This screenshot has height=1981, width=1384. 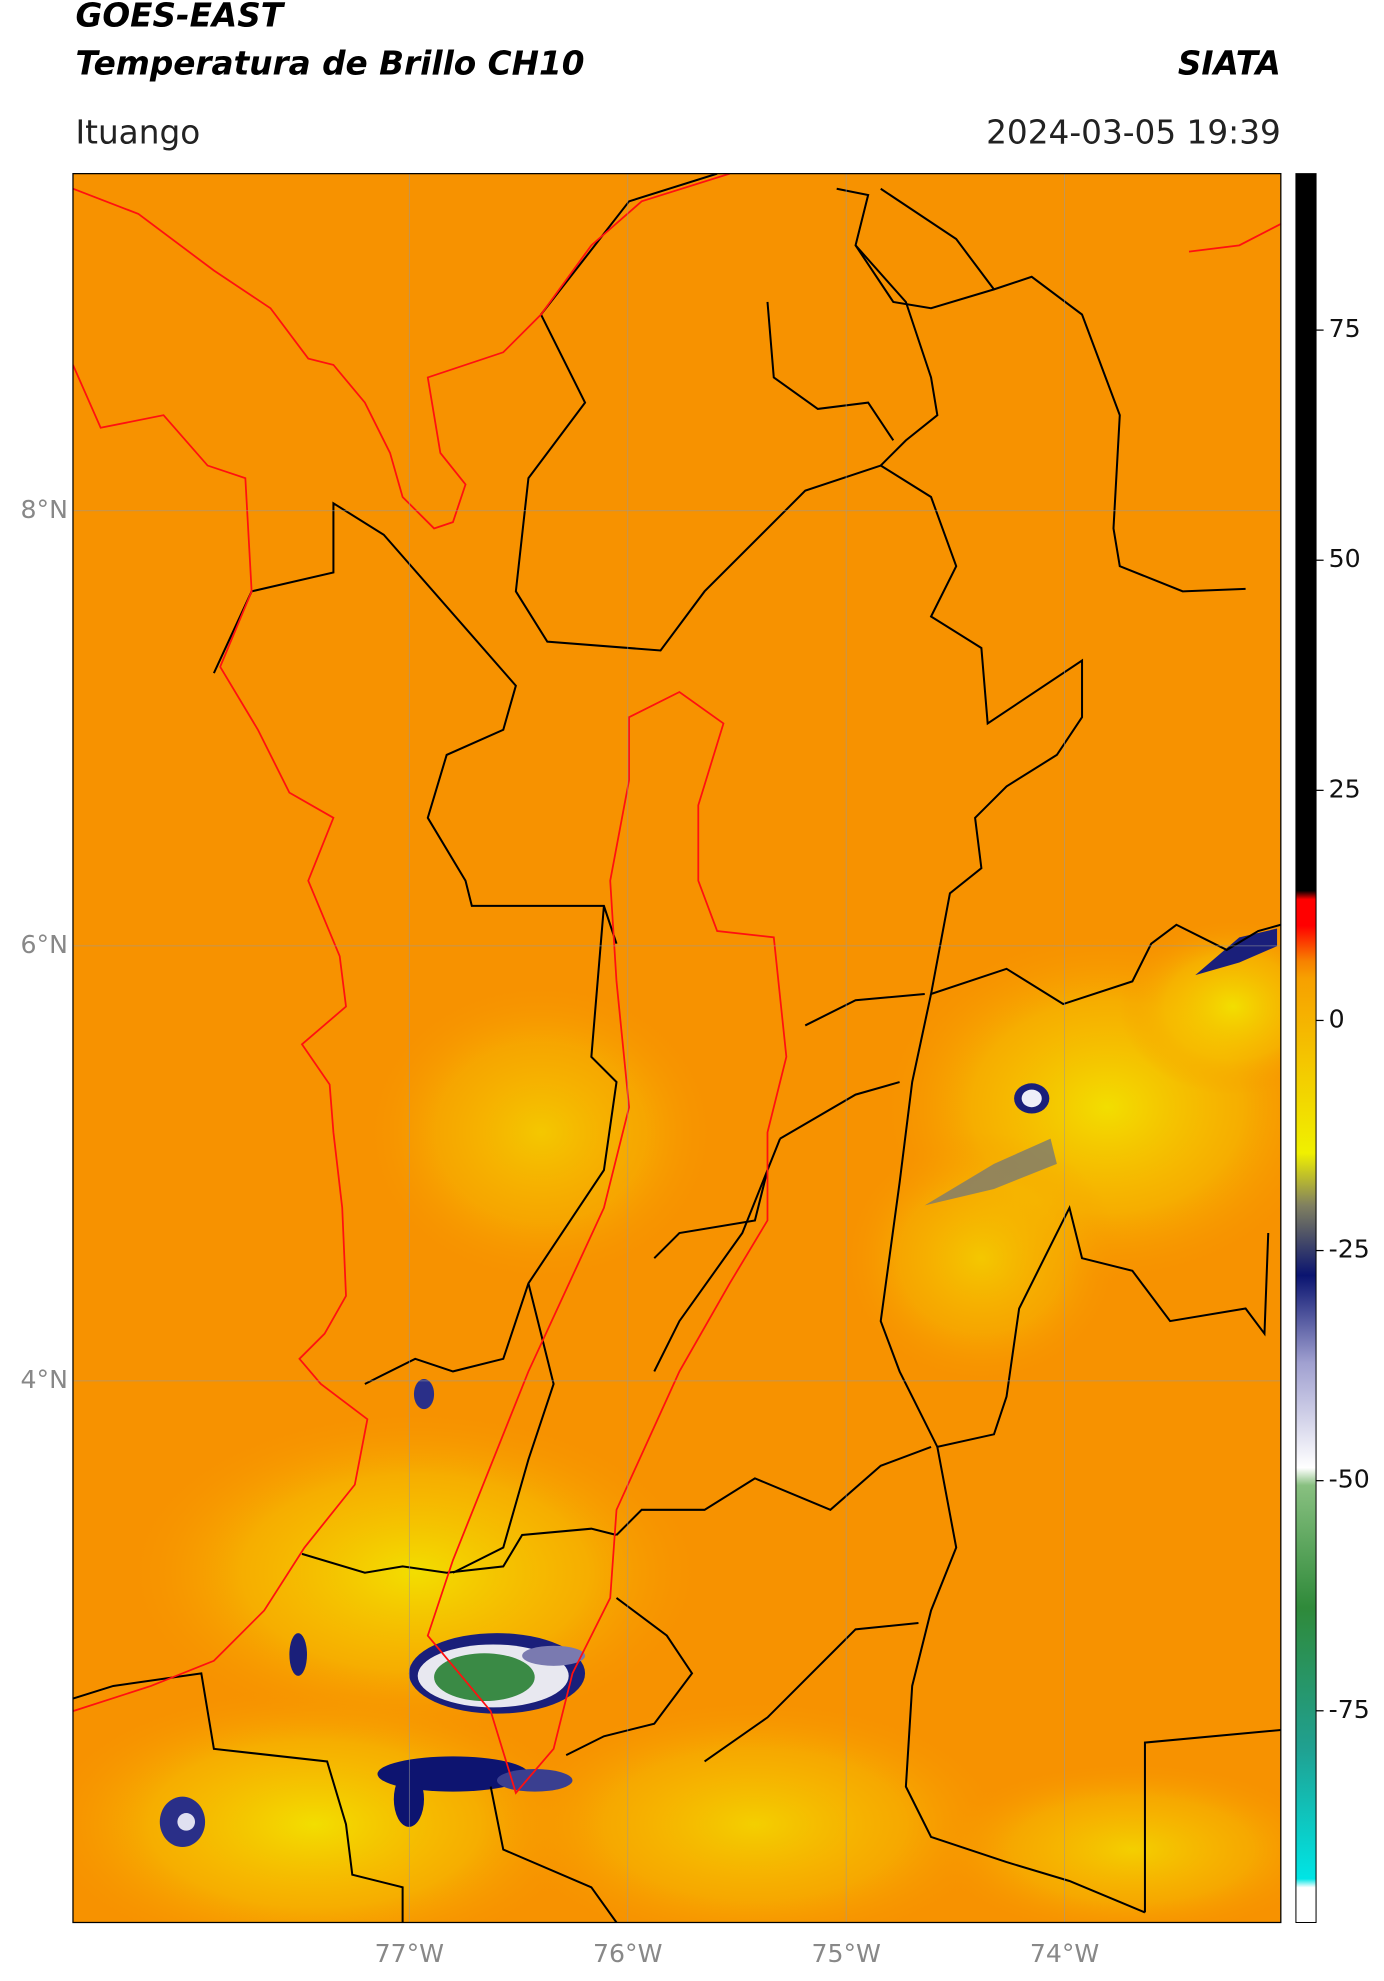 What do you see at coordinates (1345, 788) in the screenshot?
I see `colorbar-tick-label: 25` at bounding box center [1345, 788].